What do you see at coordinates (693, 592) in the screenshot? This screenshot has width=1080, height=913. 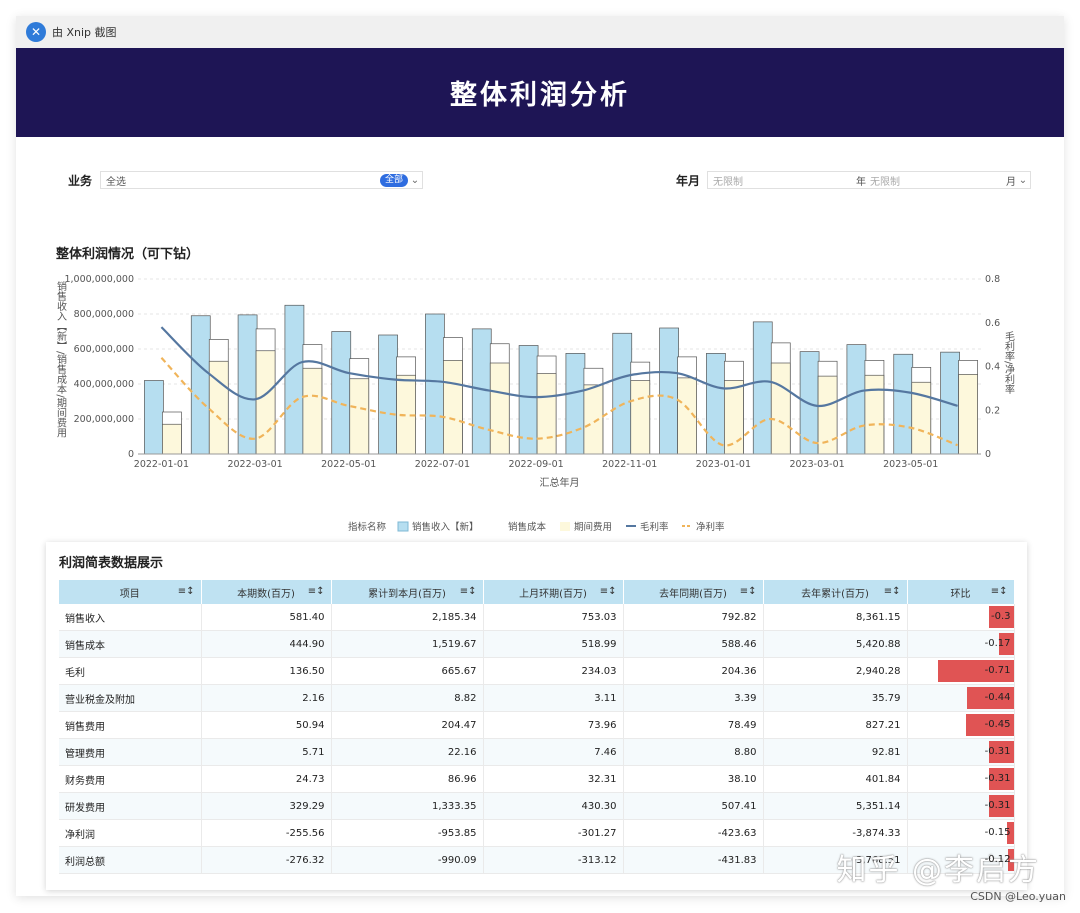 I see `column-header: 去年同期(百万) ≡↕` at bounding box center [693, 592].